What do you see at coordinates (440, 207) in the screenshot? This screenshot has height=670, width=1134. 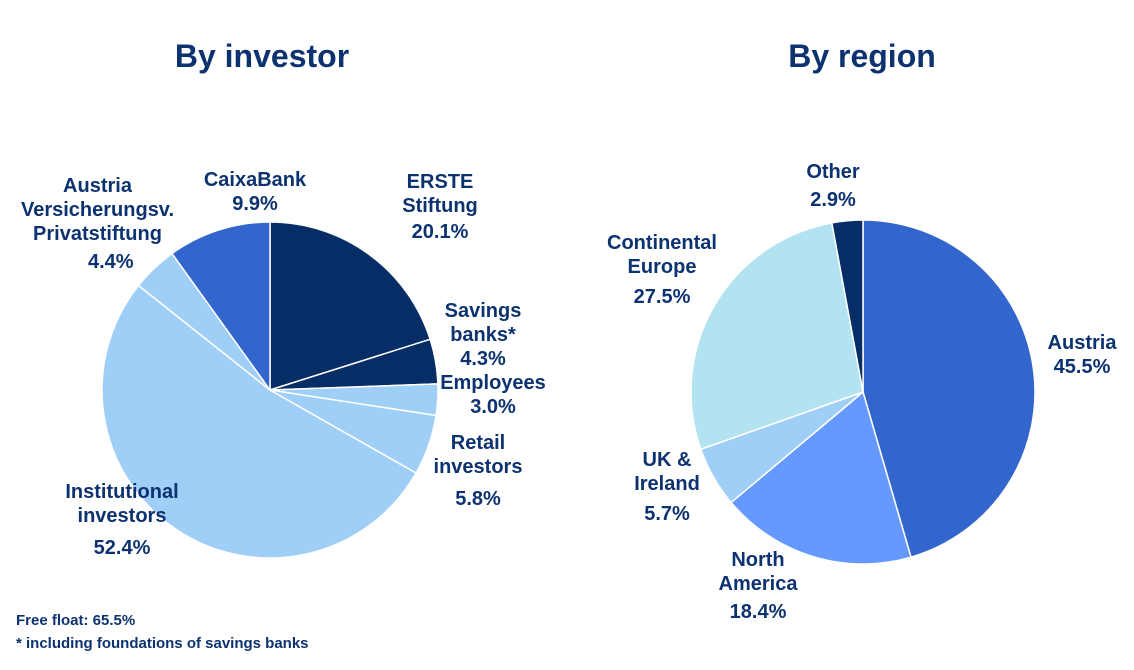 I see `slice-label-erste: ERSTE Stiftung 20.1%` at bounding box center [440, 207].